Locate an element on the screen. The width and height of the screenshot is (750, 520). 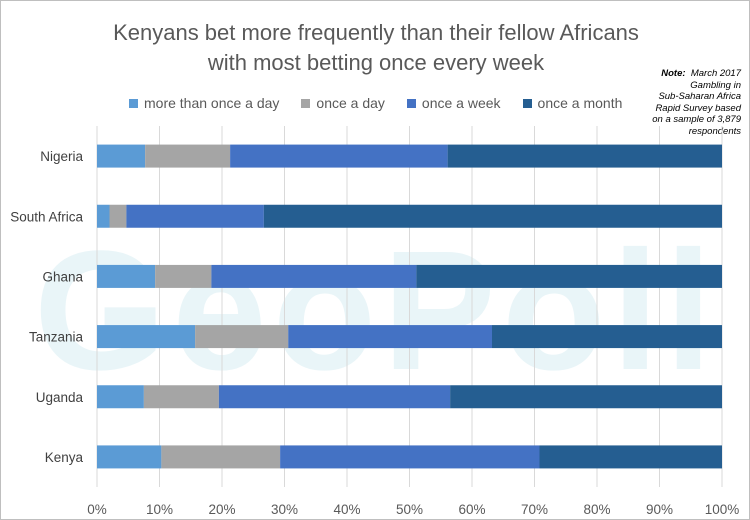
x-tick-label-8: 80% is located at coordinates (596, 509).